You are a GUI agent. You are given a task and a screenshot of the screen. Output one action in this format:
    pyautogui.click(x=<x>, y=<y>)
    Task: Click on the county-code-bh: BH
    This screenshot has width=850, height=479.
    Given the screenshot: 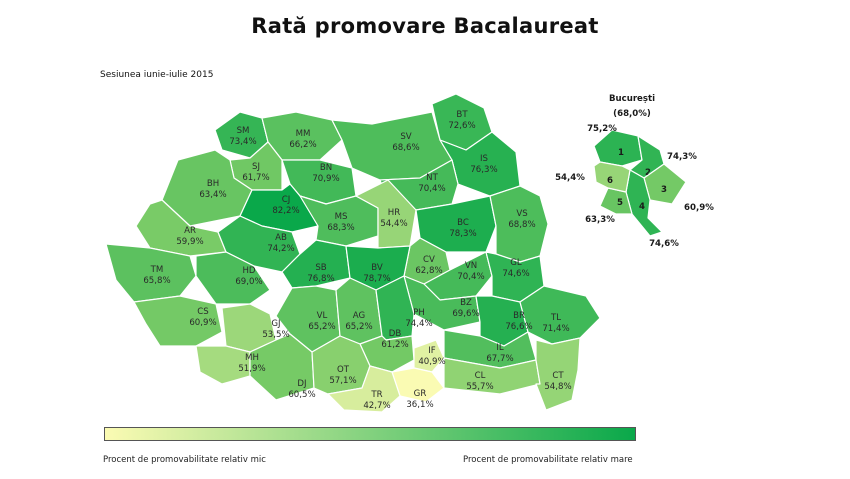 What is the action you would take?
    pyautogui.click(x=213, y=184)
    